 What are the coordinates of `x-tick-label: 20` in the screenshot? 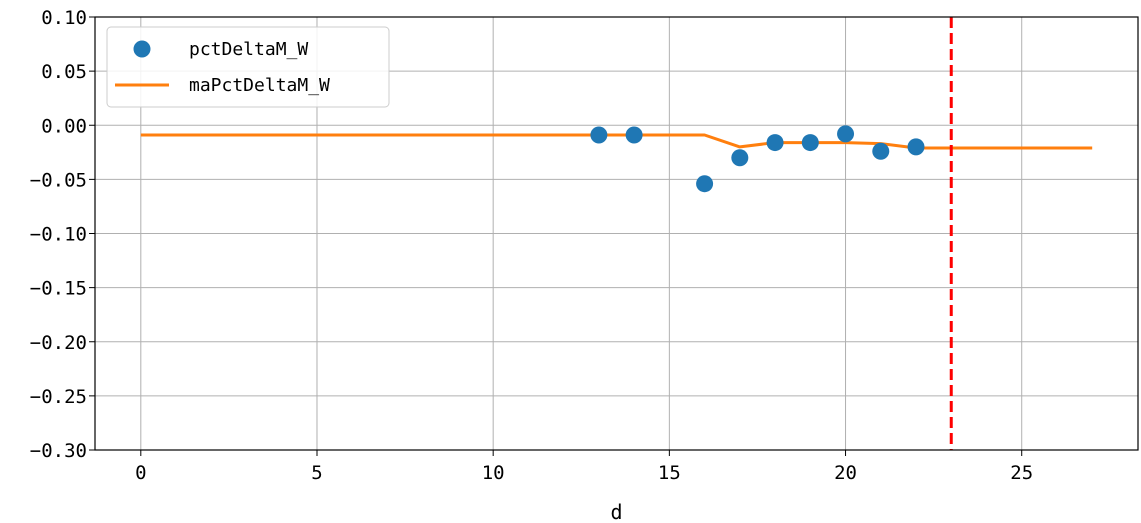 It's located at (845, 473).